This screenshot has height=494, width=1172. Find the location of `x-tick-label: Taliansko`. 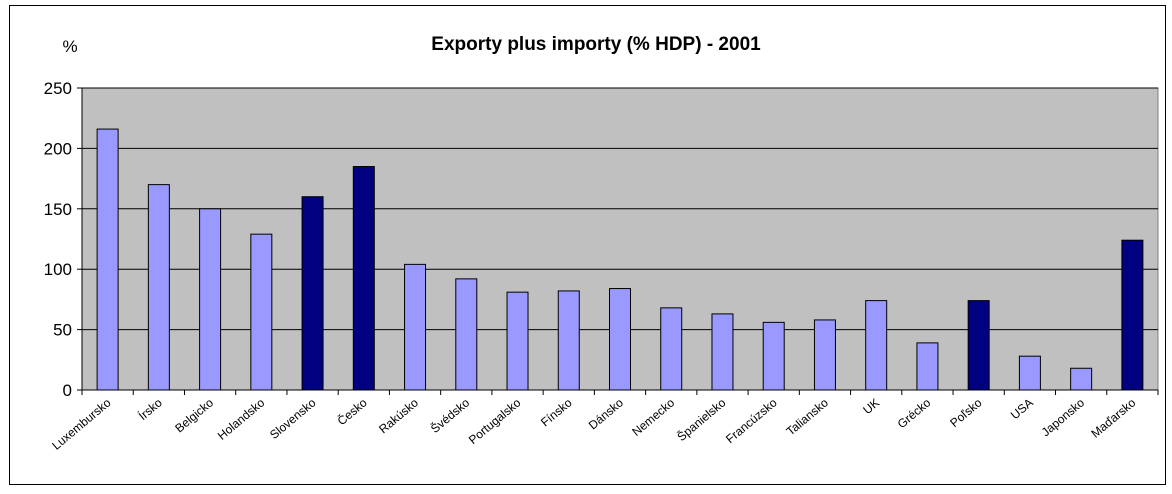

x-tick-label: Taliansko is located at coordinates (808, 416).